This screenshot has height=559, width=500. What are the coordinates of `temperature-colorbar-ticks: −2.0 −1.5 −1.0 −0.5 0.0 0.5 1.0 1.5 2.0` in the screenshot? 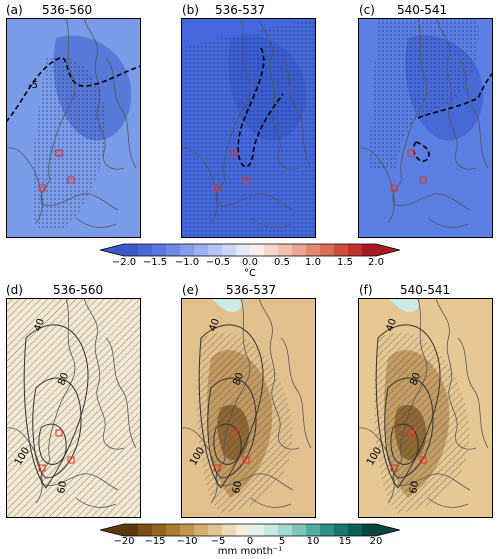 It's located at (250, 263).